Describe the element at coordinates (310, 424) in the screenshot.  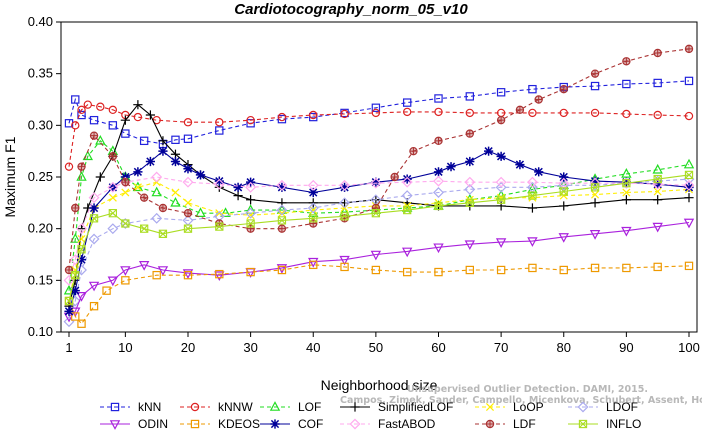
I see `legend-label: COF` at that location.